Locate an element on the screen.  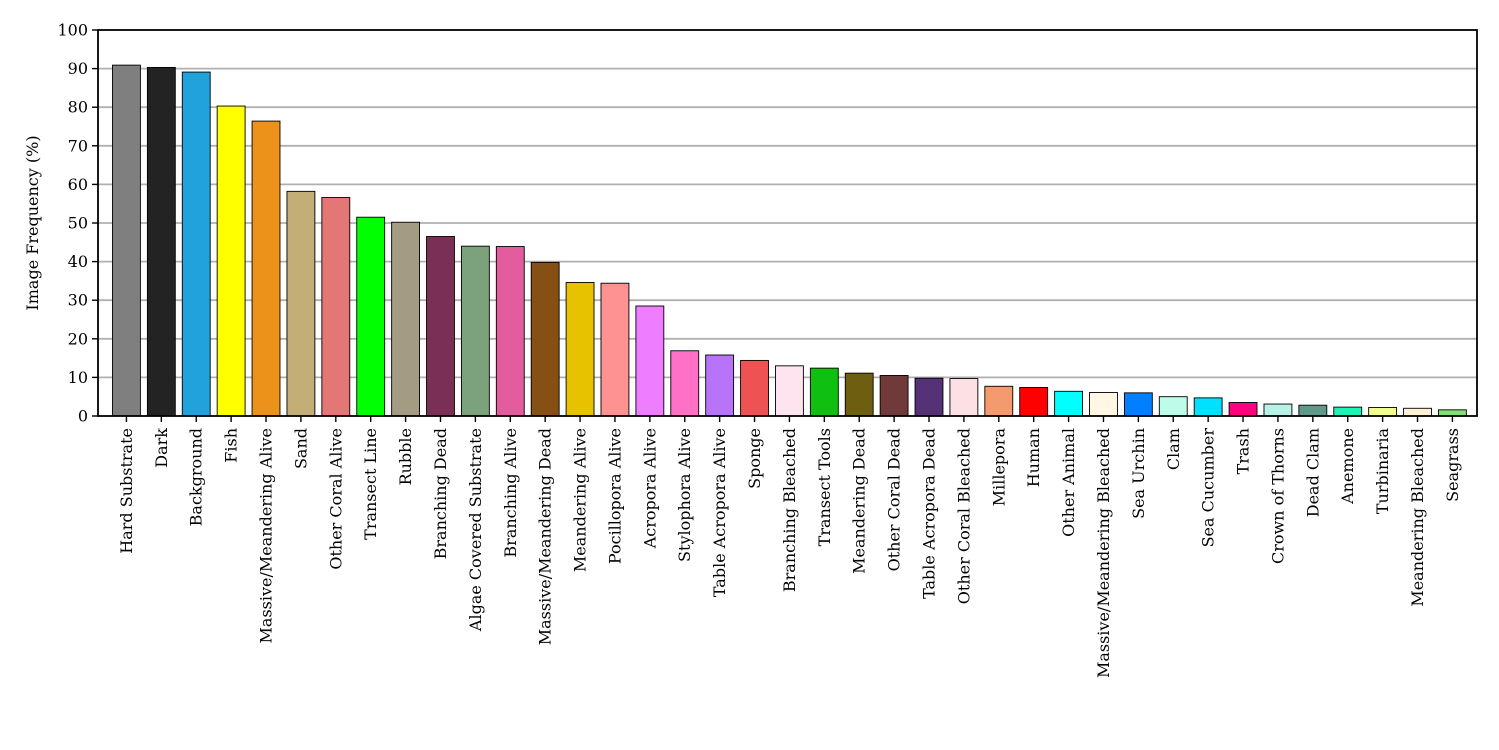
y-tick-label: 50 is located at coordinates (78, 223).